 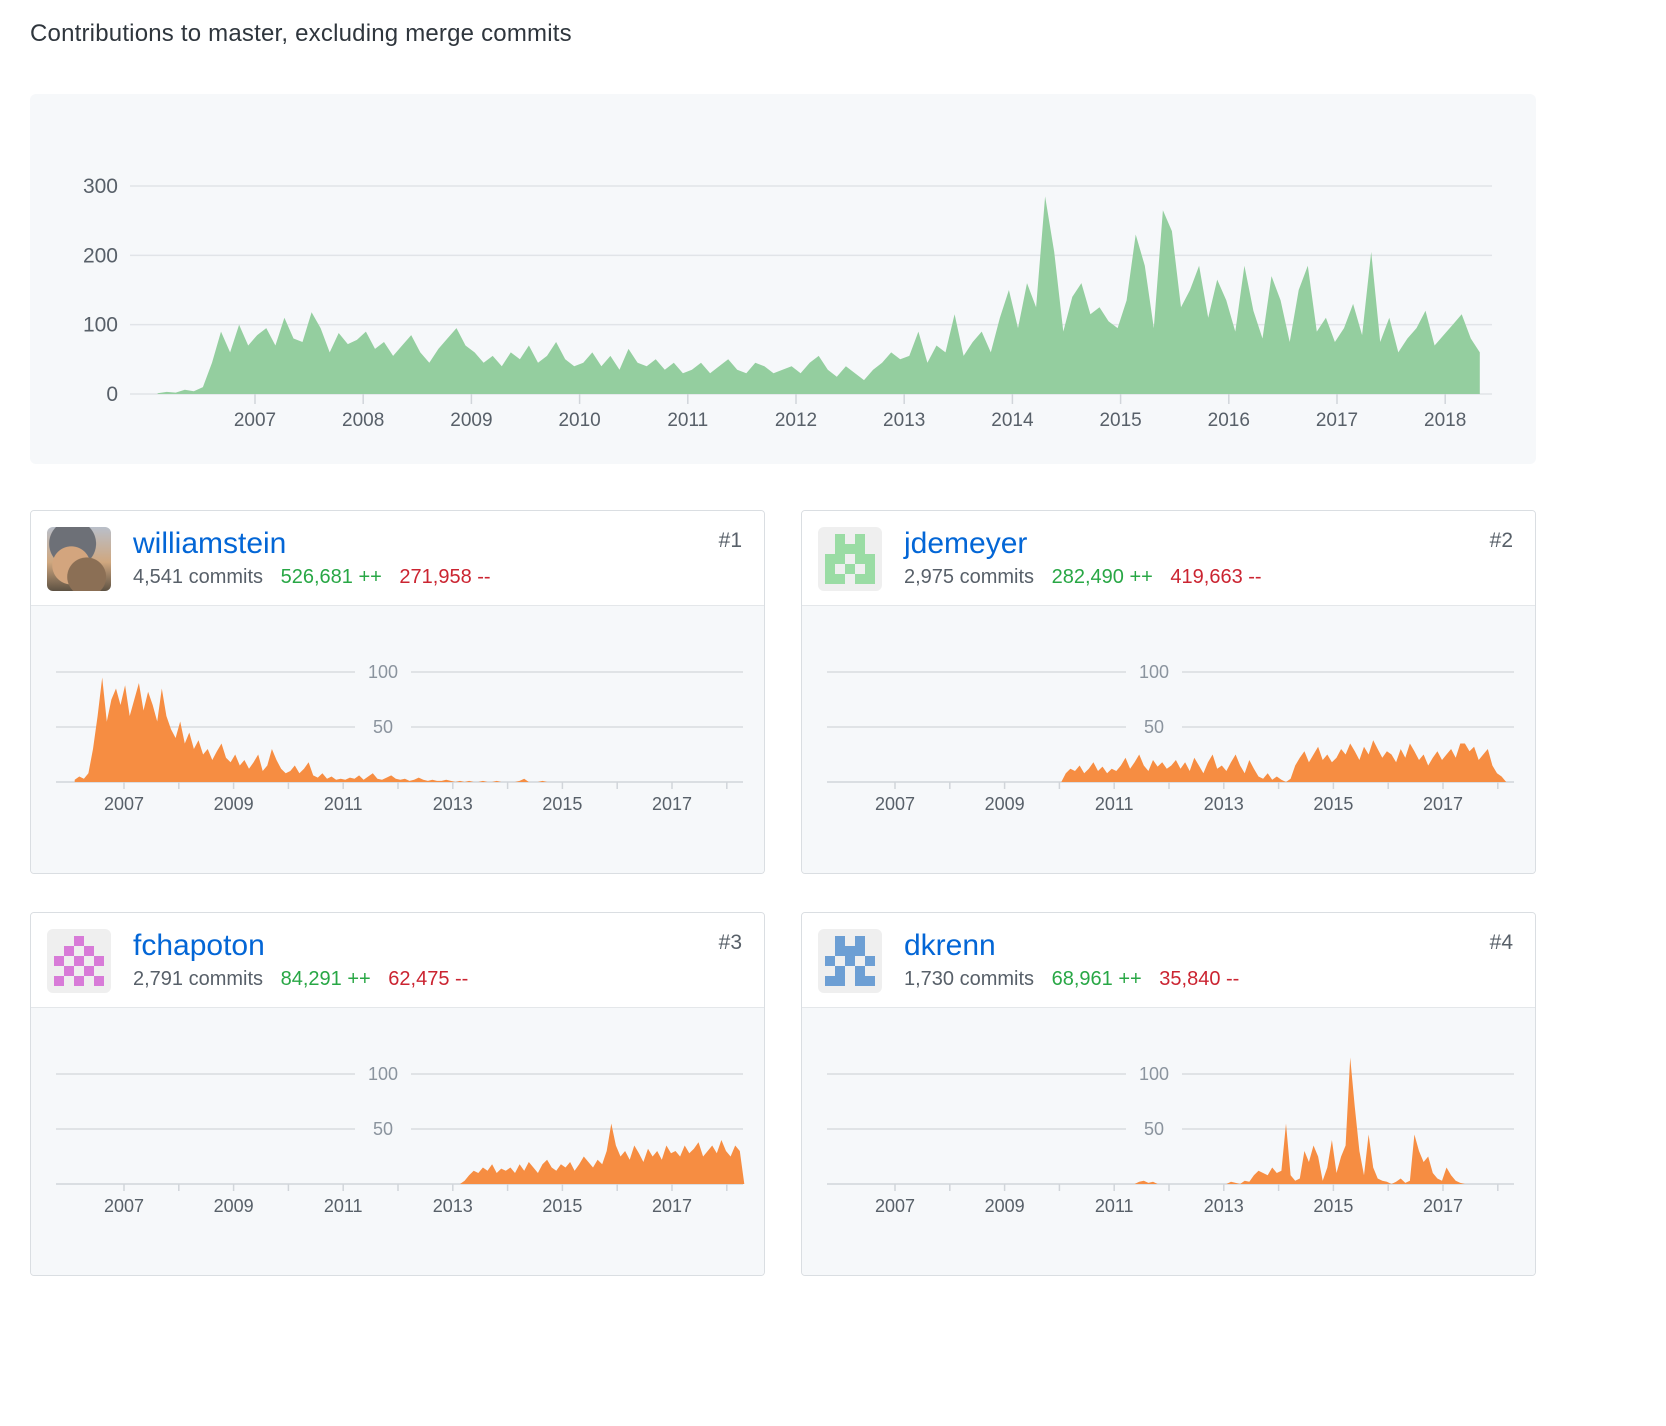 What do you see at coordinates (100, 186) in the screenshot?
I see `svg-text: 300` at bounding box center [100, 186].